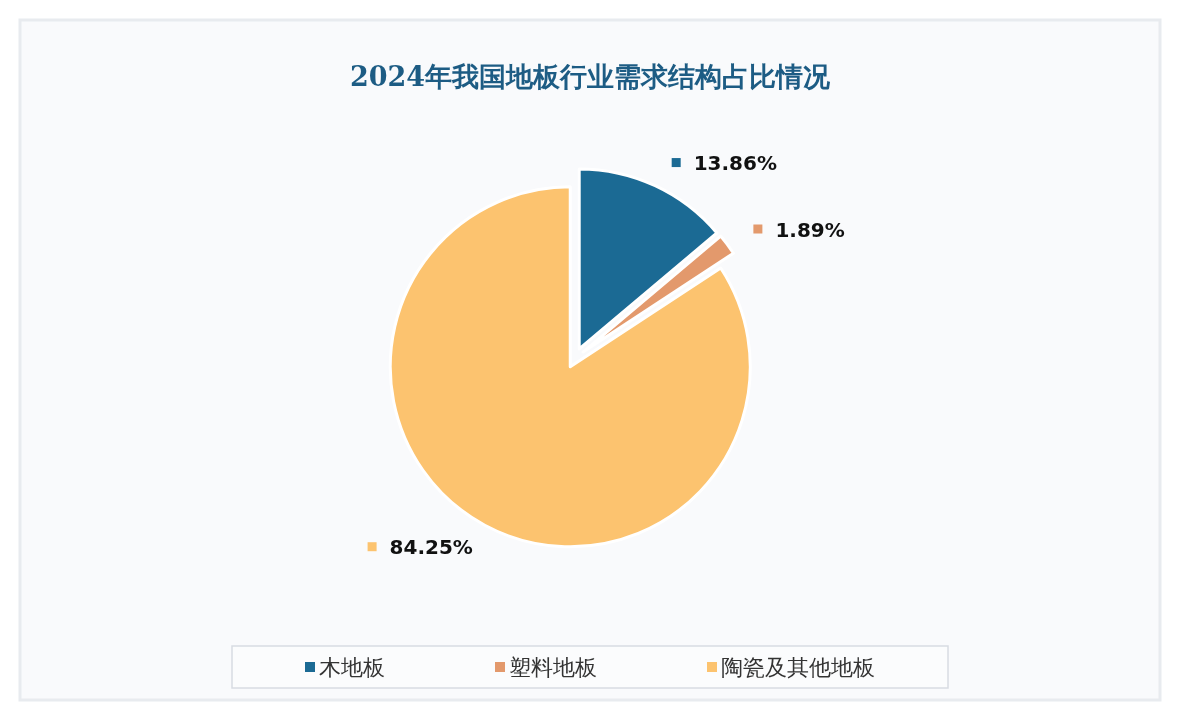 Image resolution: width=1180 pixels, height=720 pixels. What do you see at coordinates (590, 76) in the screenshot?
I see `chart-title: 2024年我国地板行业需求结构占比情况` at bounding box center [590, 76].